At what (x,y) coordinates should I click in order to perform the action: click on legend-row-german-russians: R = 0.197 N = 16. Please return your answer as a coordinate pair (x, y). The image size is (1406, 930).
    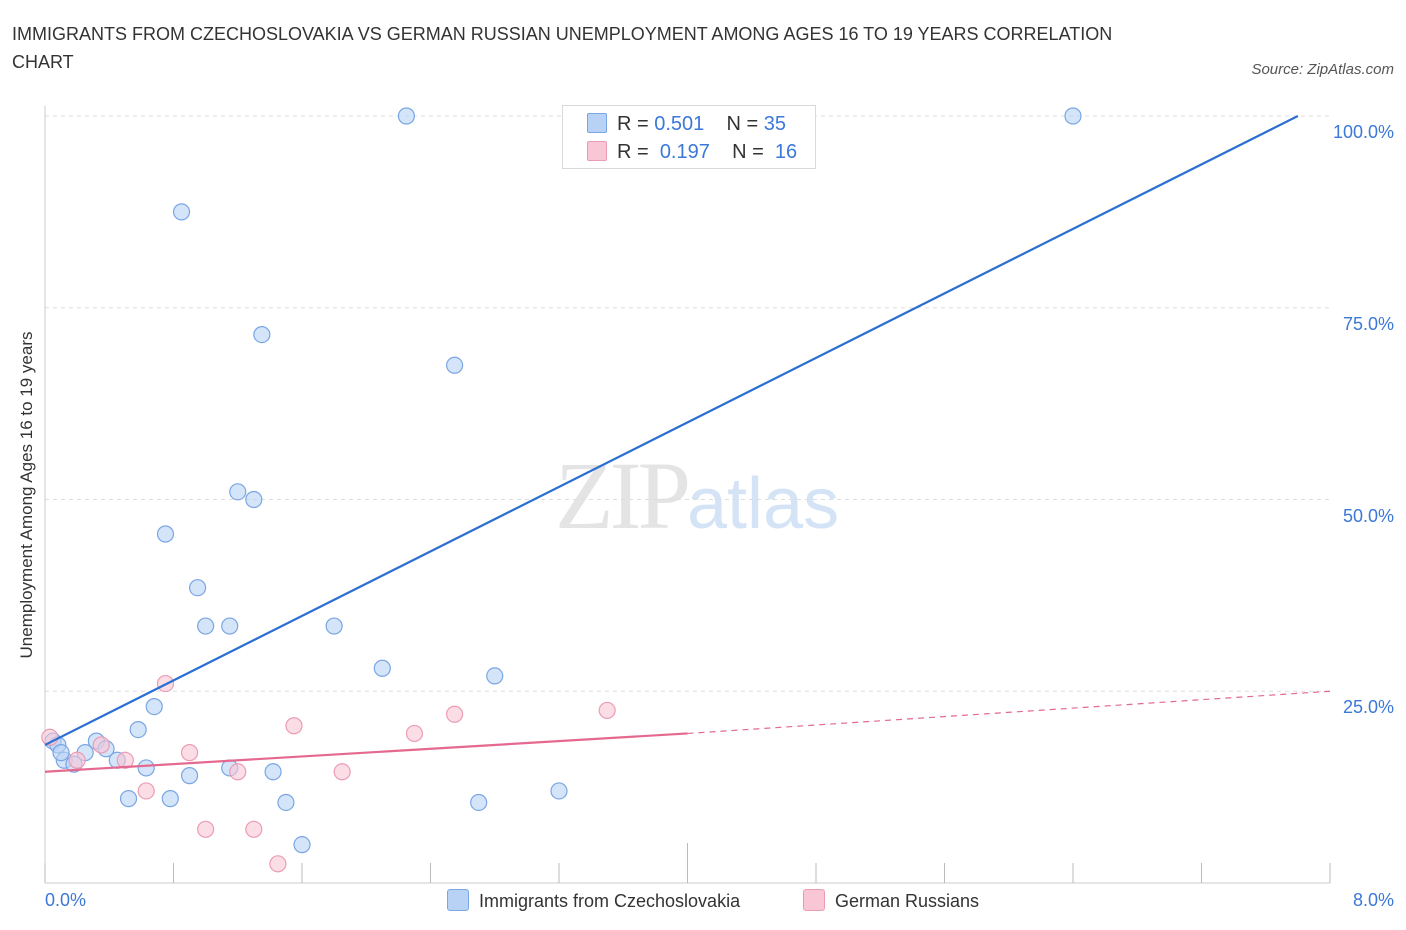
    Looking at the image, I should click on (692, 153).